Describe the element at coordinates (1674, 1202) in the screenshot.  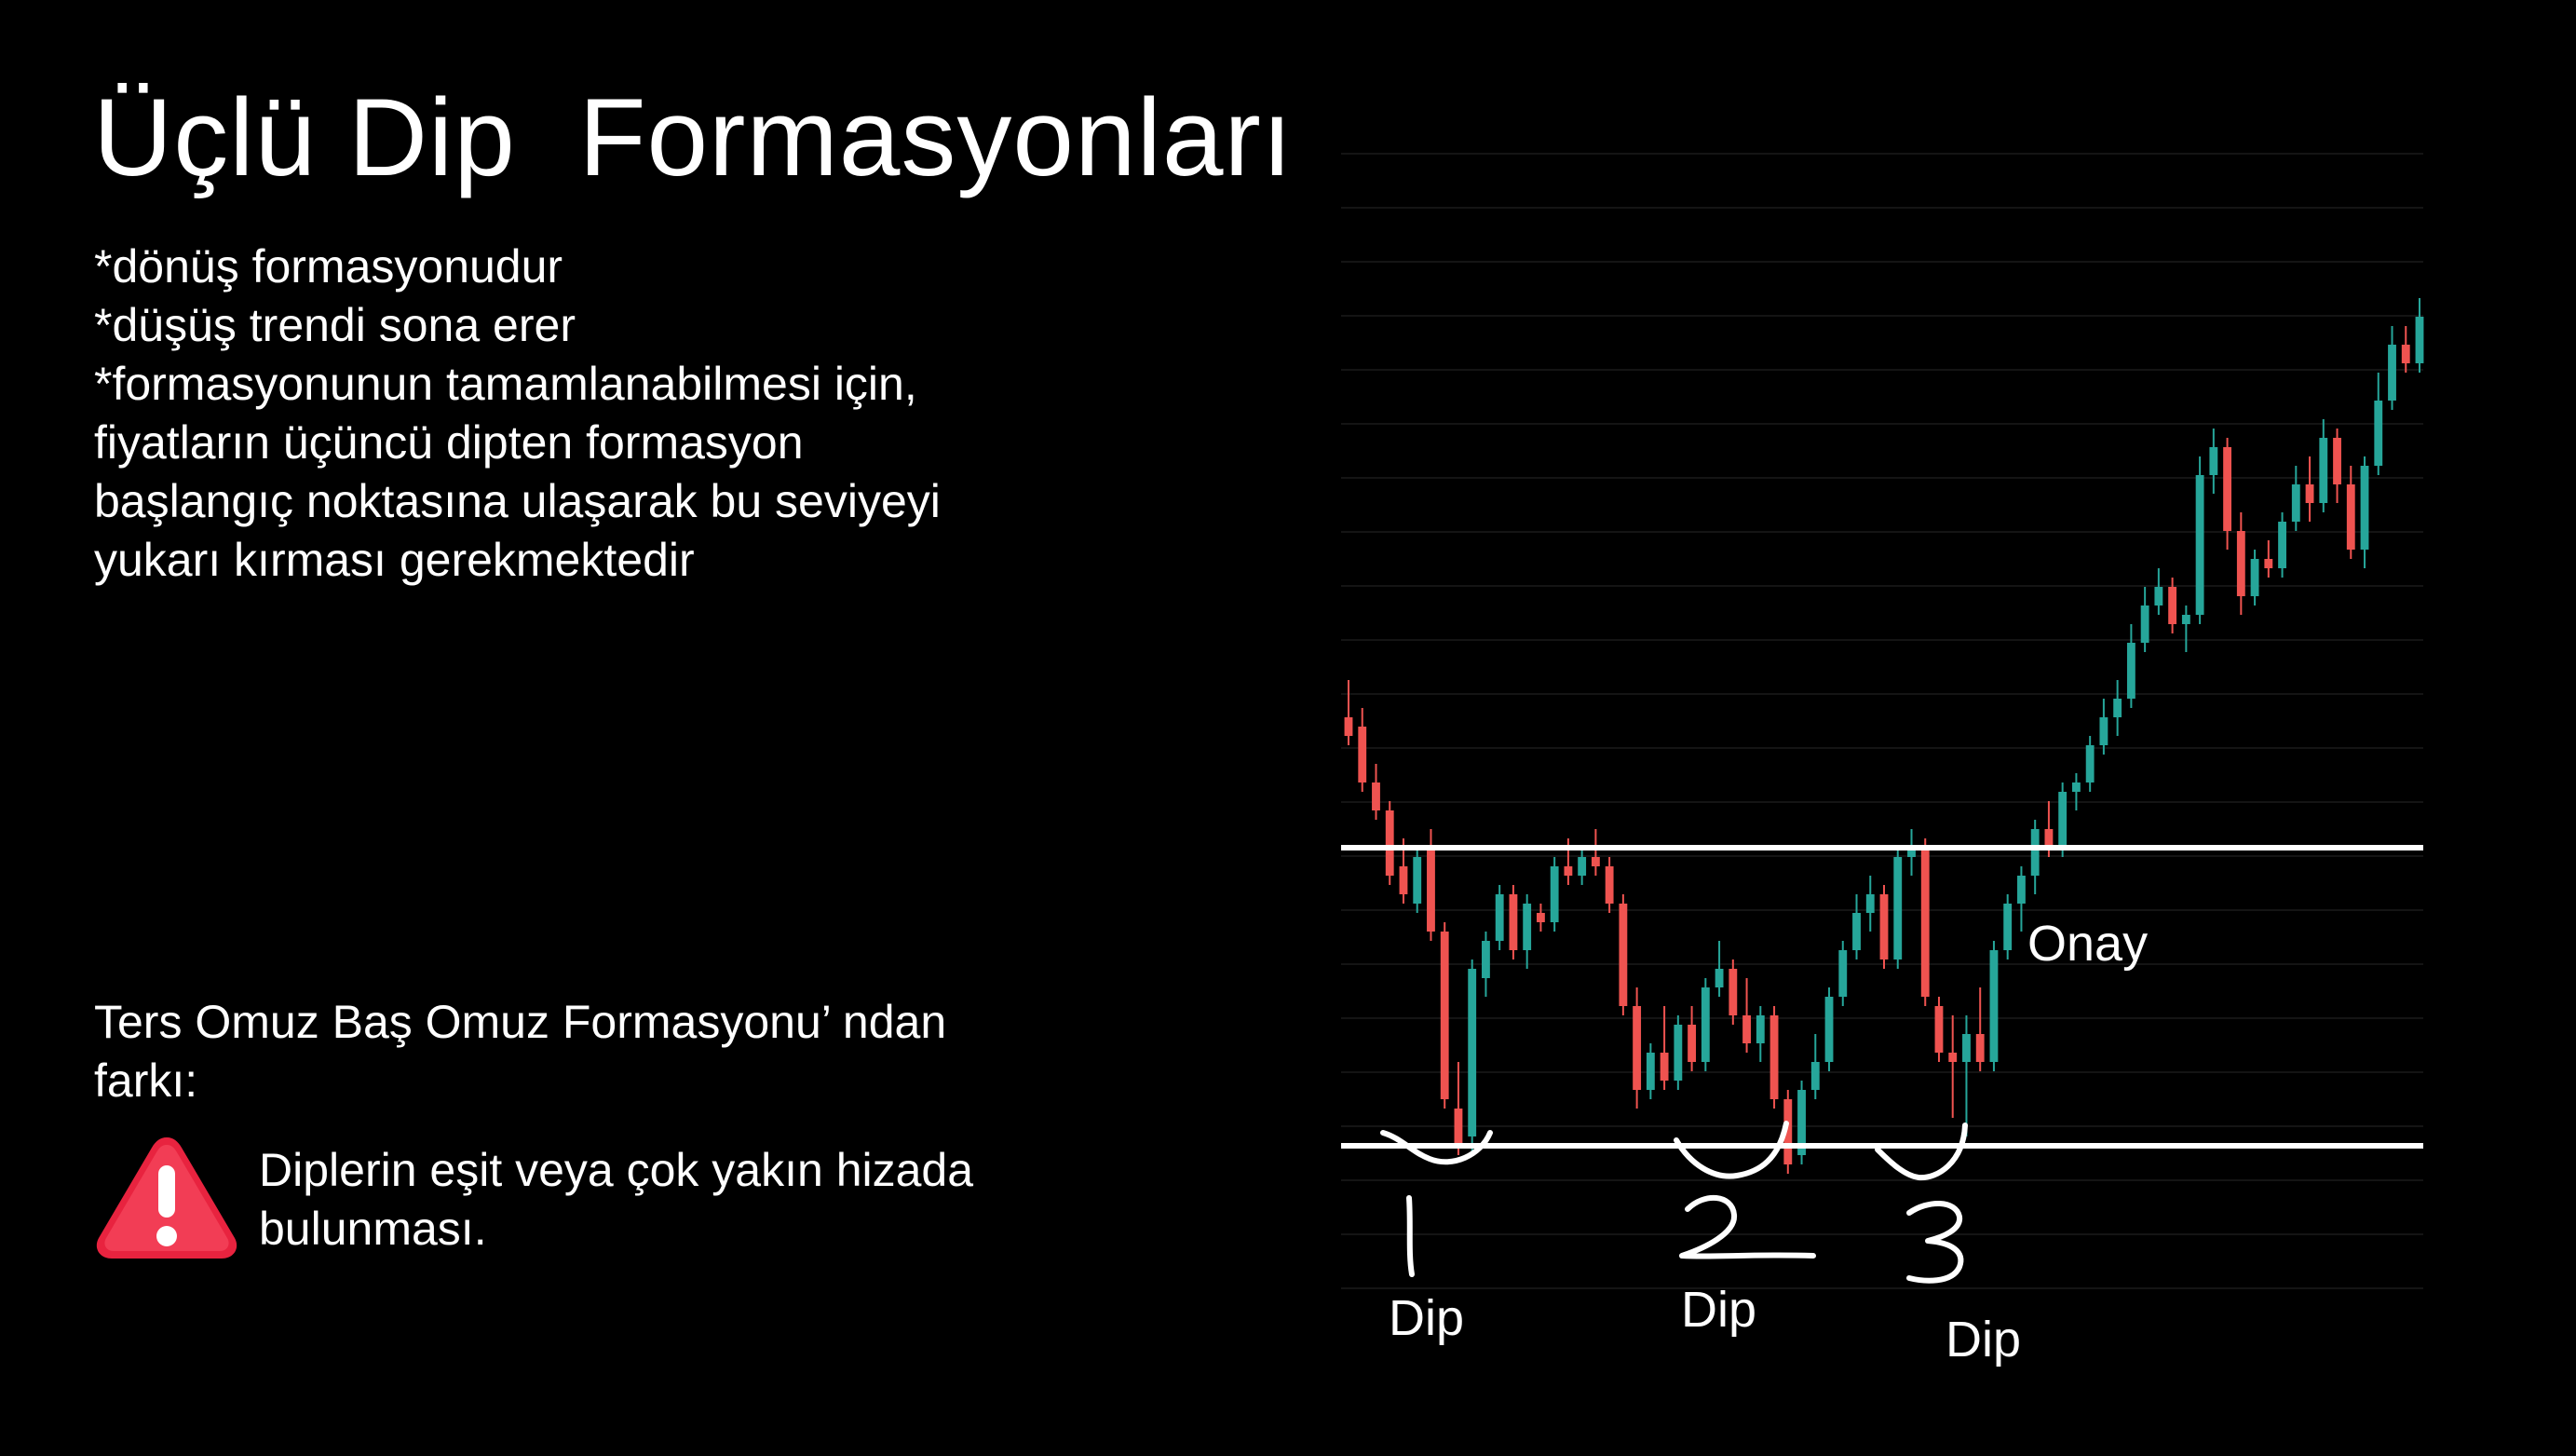
I see `dip-markings` at that location.